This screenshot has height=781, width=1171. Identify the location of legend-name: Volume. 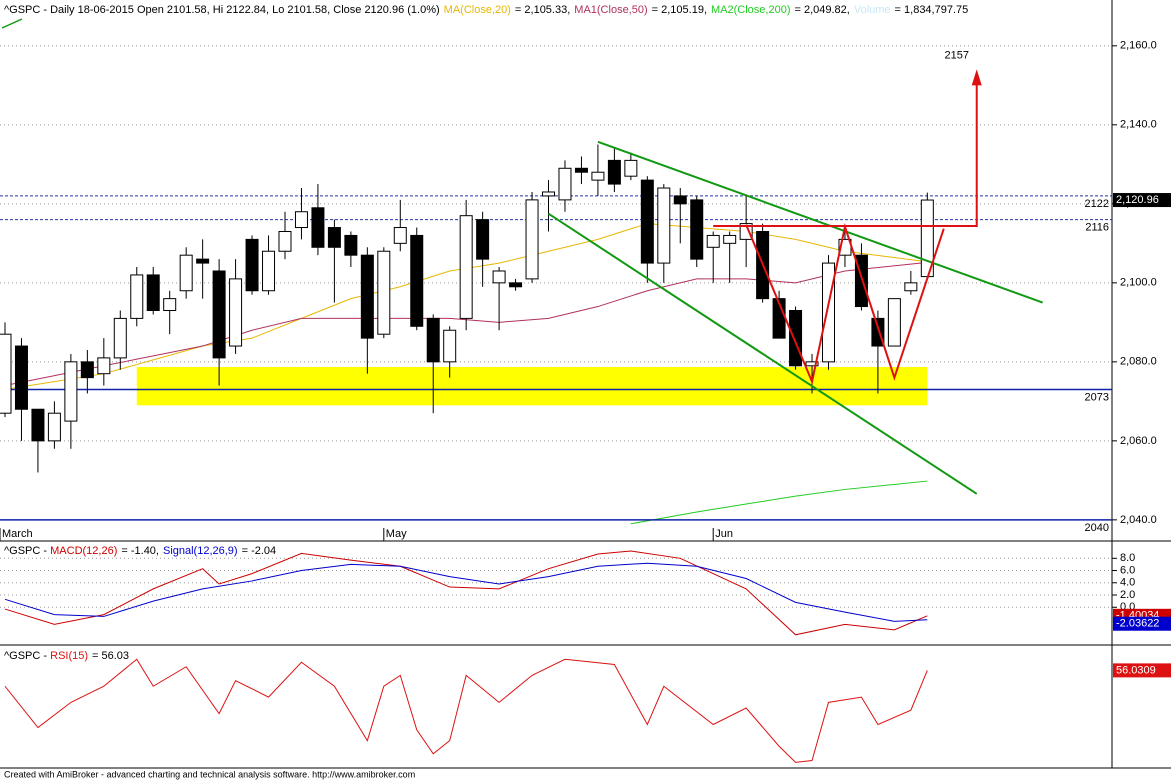
(872, 10).